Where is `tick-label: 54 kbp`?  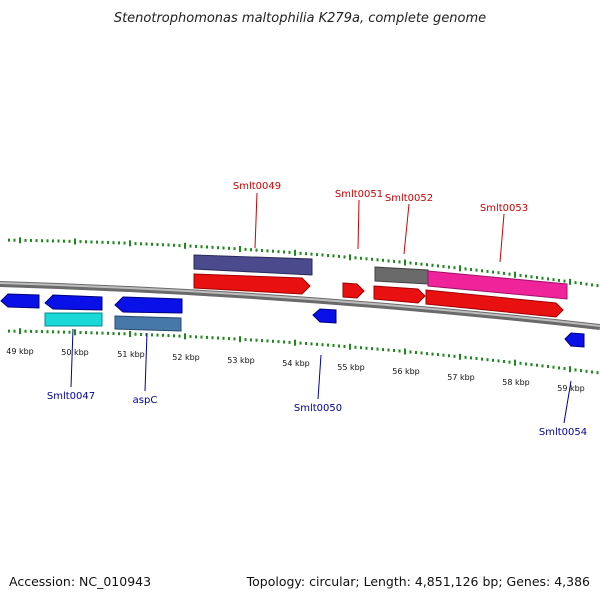 tick-label: 54 kbp is located at coordinates (296, 363).